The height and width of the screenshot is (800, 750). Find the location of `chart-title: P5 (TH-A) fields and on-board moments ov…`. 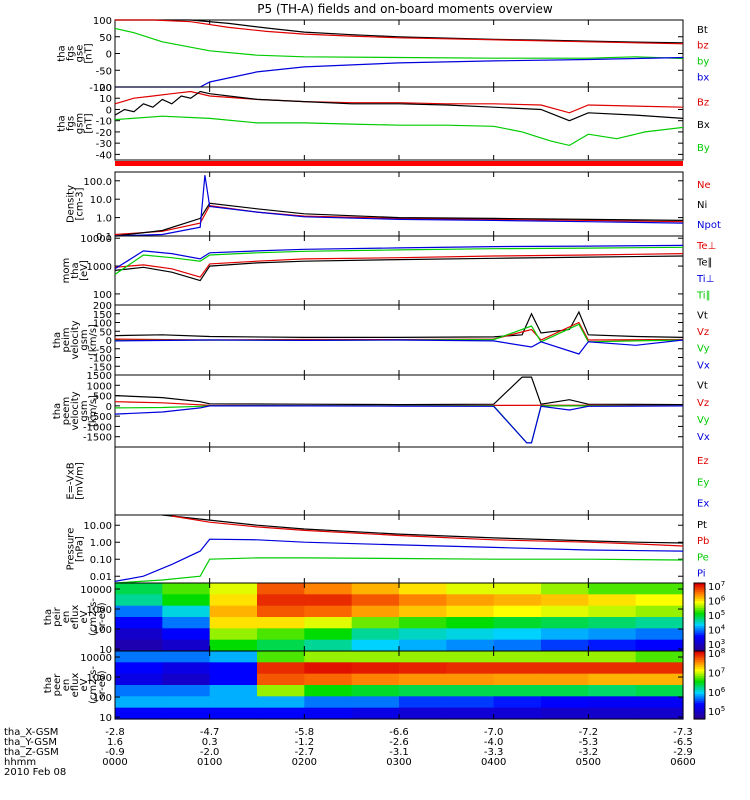

chart-title: P5 (TH-A) fields and on-board moments ov… is located at coordinates (405, 9).